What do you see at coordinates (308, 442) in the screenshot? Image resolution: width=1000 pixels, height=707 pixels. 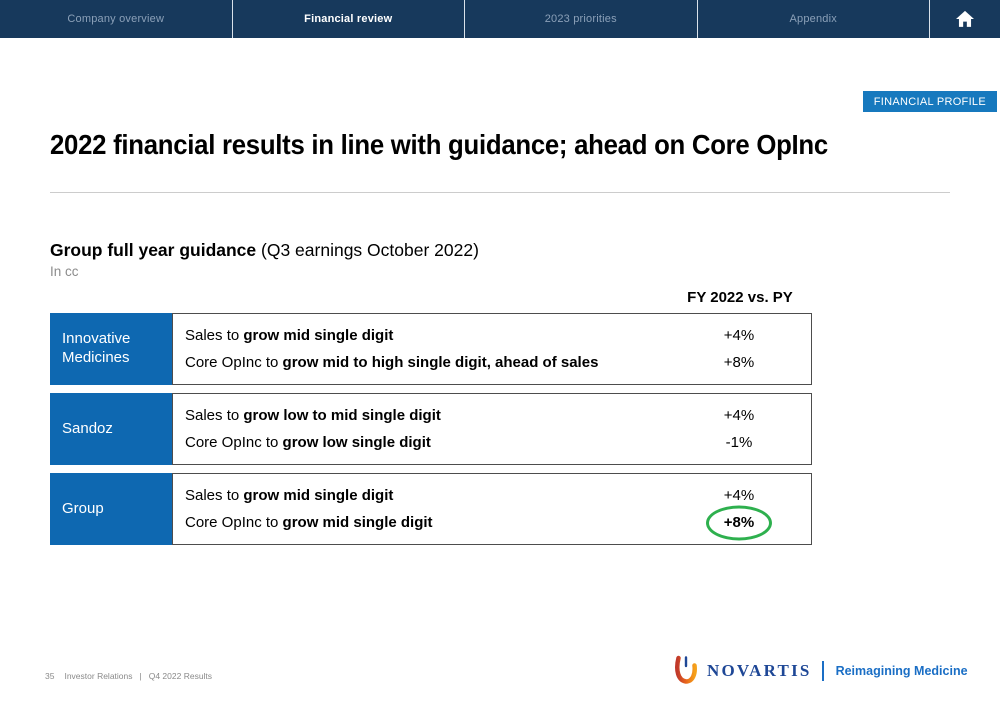 I see `guidance-text: Core OpInc to grow low single digit` at bounding box center [308, 442].